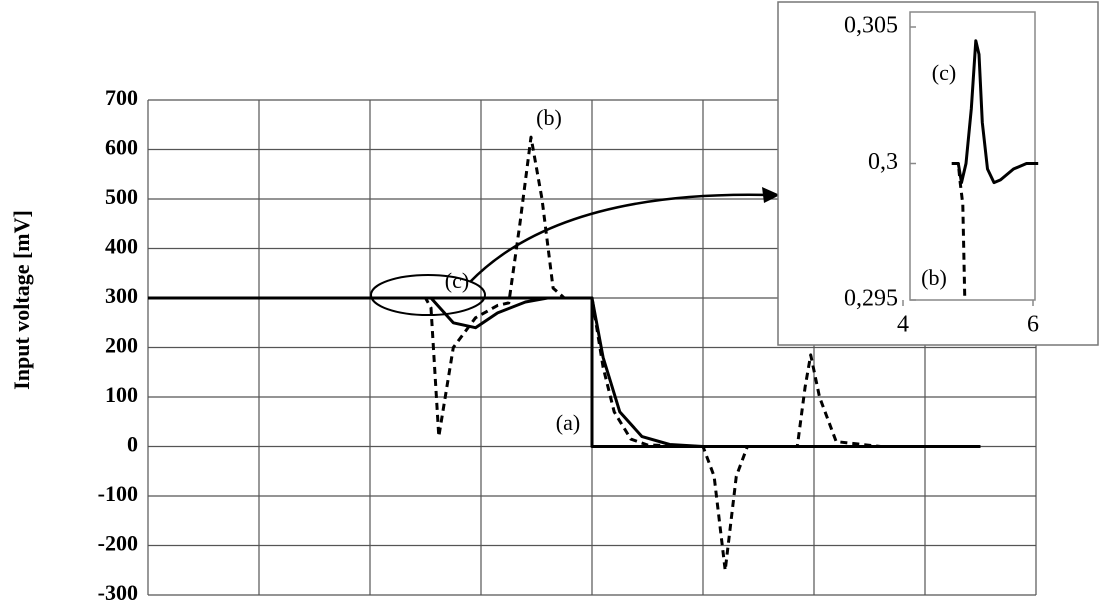 This screenshot has height=608, width=1100. Describe the element at coordinates (903, 325) in the screenshot. I see `x-tick-label: 4` at that location.